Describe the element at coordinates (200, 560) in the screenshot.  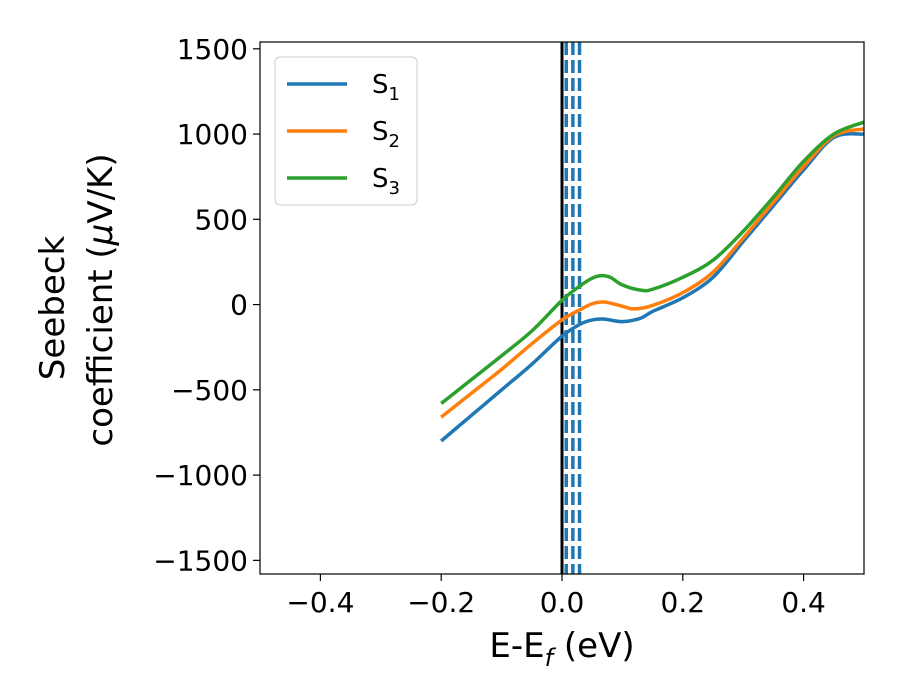
I see `y-tick-label: −1500` at that location.